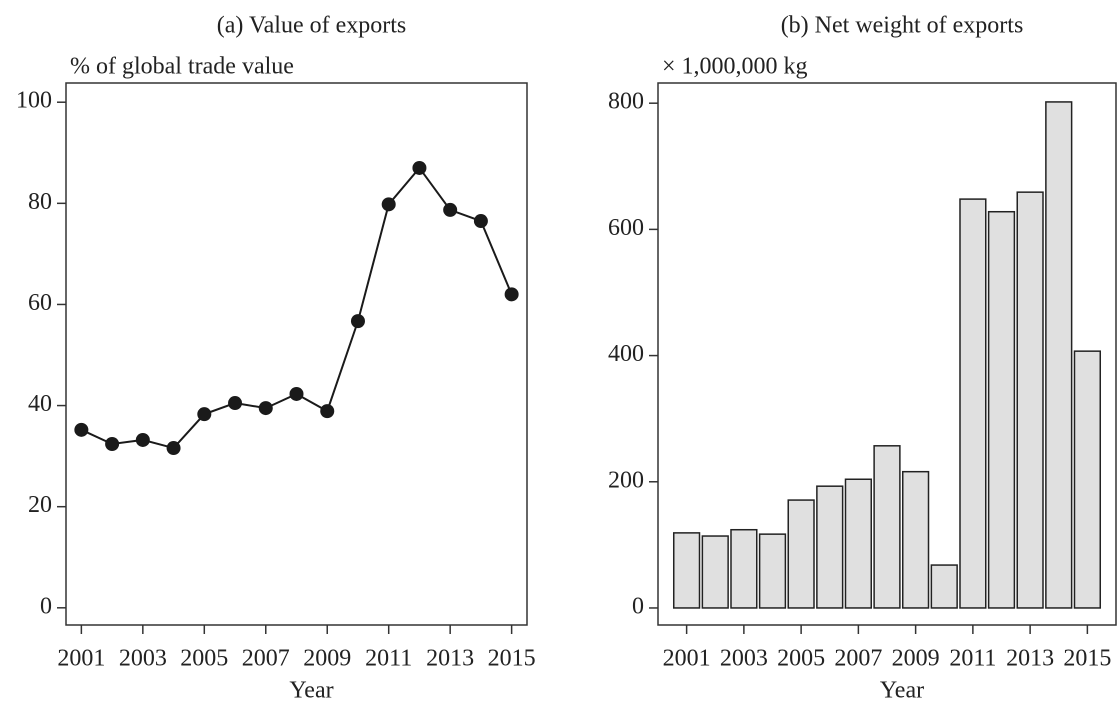 Image resolution: width=1118 pixels, height=709 pixels. What do you see at coordinates (626, 480) in the screenshot?
I see `y-tick-label: 200` at bounding box center [626, 480].